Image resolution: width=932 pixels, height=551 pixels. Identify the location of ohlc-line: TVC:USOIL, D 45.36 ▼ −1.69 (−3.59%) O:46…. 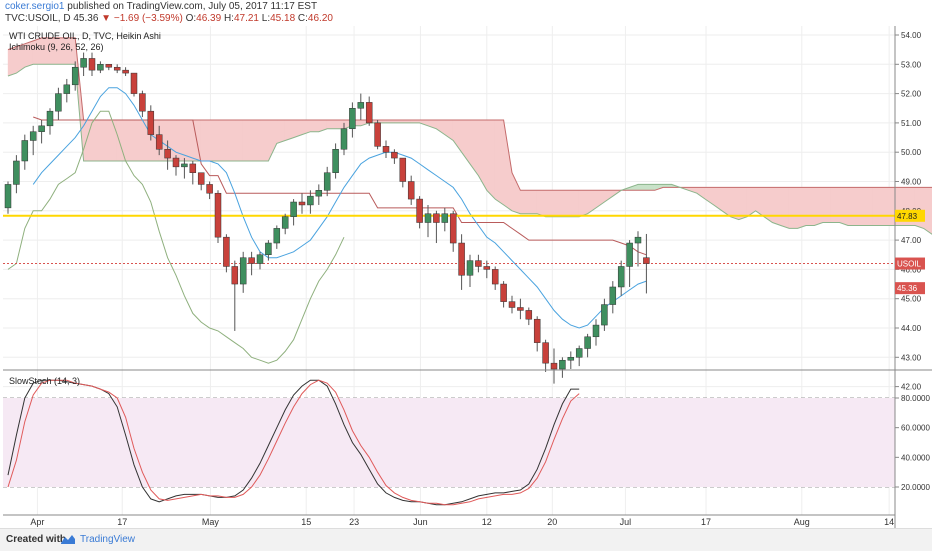
(169, 19).